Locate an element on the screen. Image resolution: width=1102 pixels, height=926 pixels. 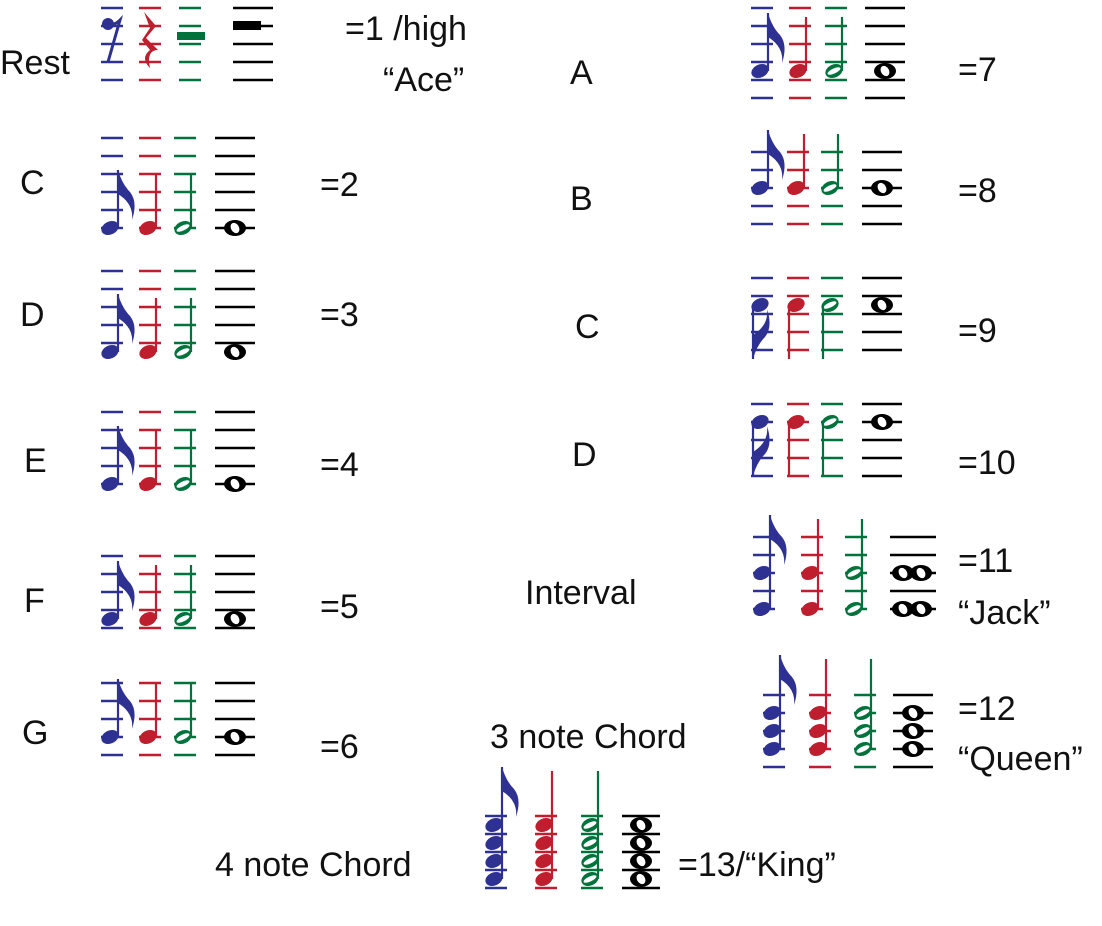
staff-group-c-high is located at coordinates (826, 317).